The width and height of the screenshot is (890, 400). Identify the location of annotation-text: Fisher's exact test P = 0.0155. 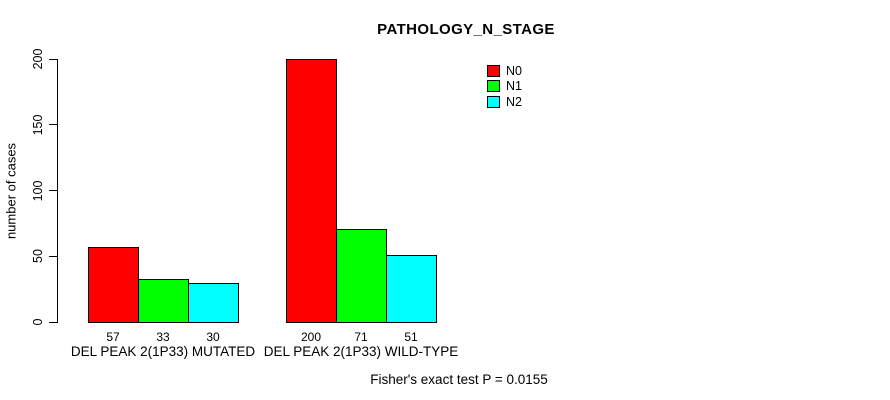
(459, 379).